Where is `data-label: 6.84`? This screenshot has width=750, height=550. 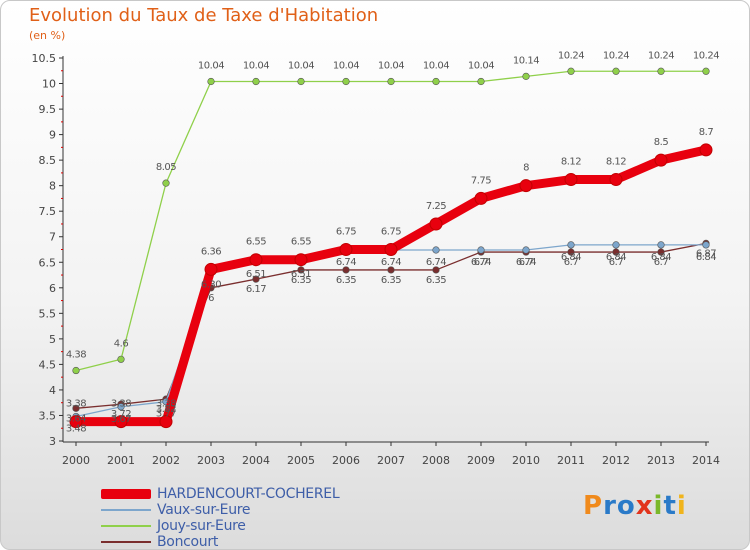 data-label: 6.84 is located at coordinates (661, 257).